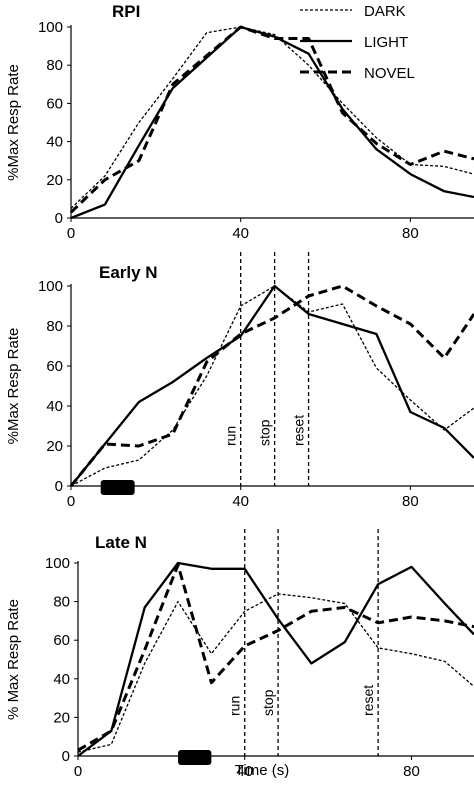 The height and width of the screenshot is (807, 474). What do you see at coordinates (262, 770) in the screenshot?
I see `x-axis-label: Time (s)` at bounding box center [262, 770].